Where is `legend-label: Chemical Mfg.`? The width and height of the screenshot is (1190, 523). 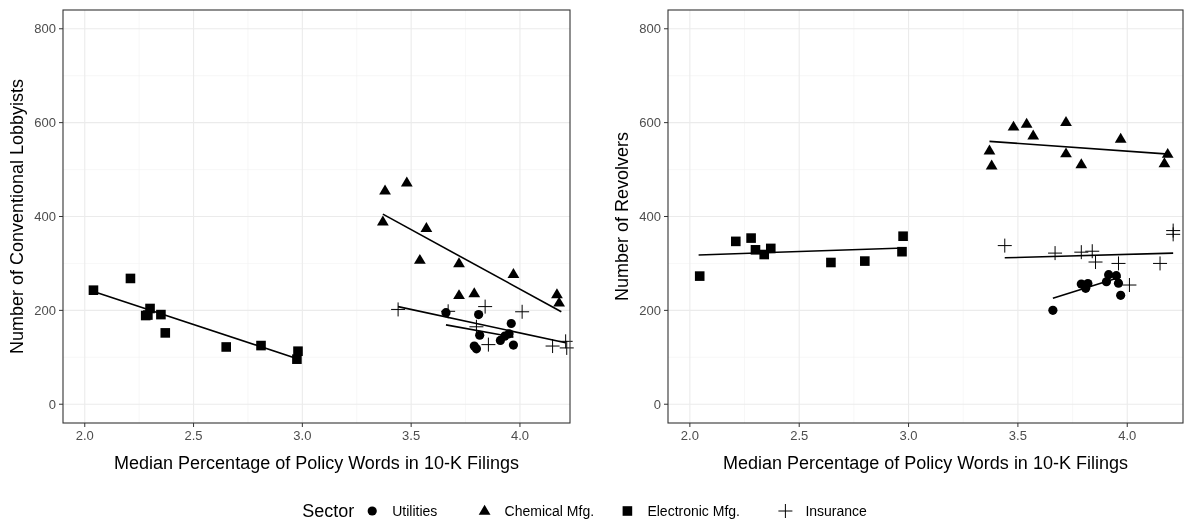
legend-label: Chemical Mfg. is located at coordinates (549, 511).